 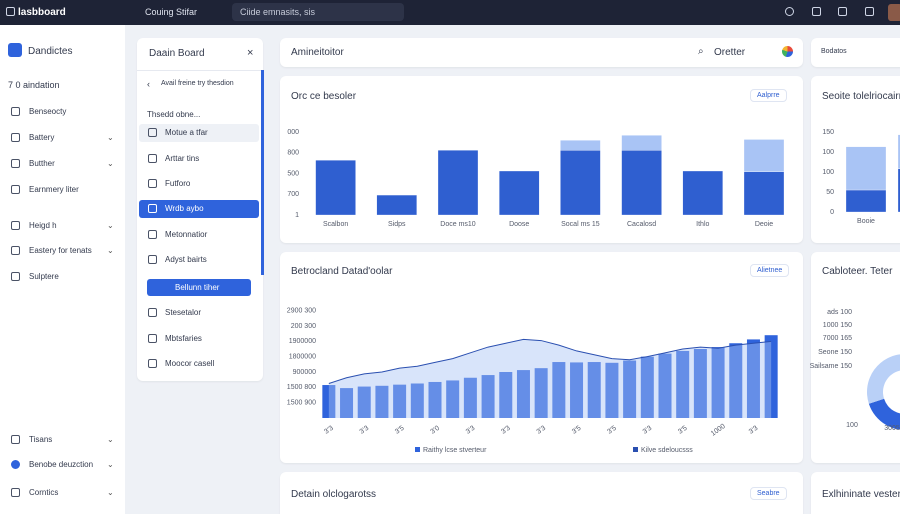 What do you see at coordinates (770, 270) in the screenshot?
I see `badge: Alietnee` at bounding box center [770, 270].